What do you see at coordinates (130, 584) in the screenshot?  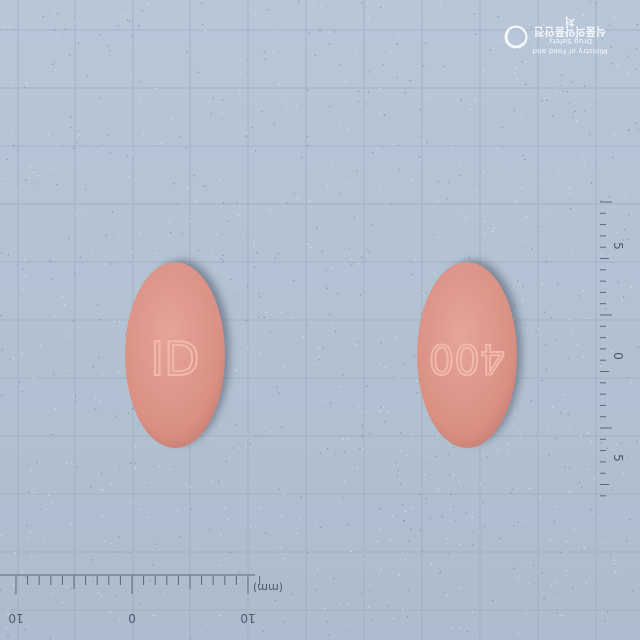 I see `bottom-ruler` at bounding box center [130, 584].